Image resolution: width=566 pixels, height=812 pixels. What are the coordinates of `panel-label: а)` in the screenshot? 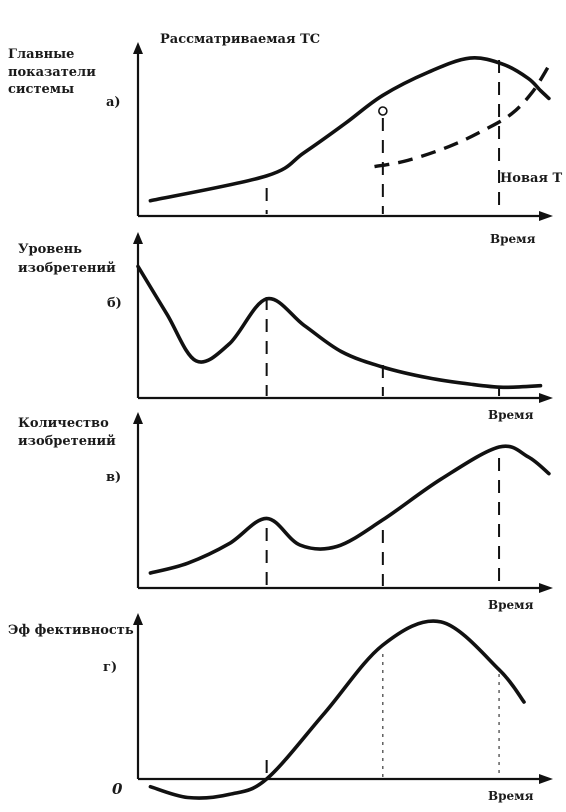 It's located at (113, 102).